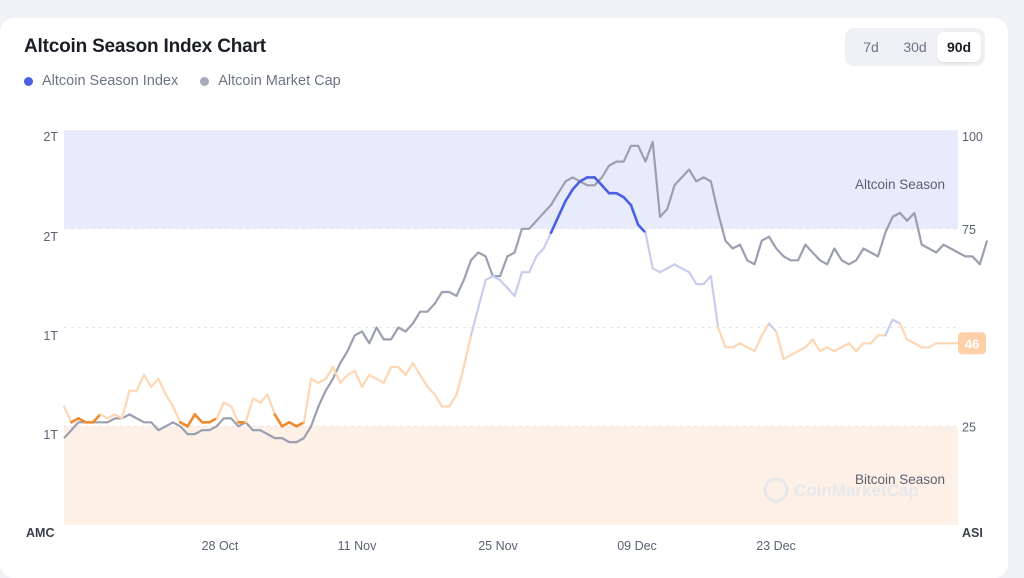  I want to click on range-button-90d: 90d, so click(959, 47).